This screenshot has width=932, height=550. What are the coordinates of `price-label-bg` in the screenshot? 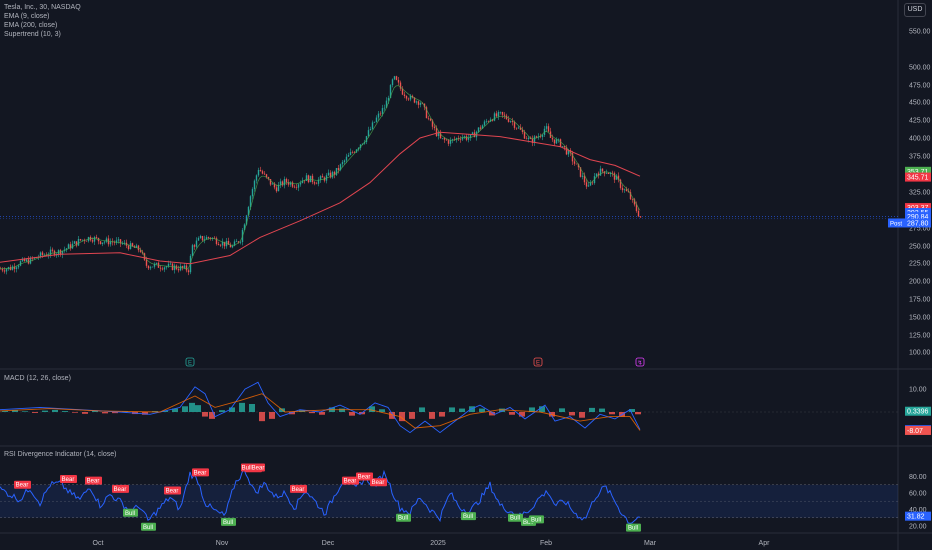 It's located at (918, 177).